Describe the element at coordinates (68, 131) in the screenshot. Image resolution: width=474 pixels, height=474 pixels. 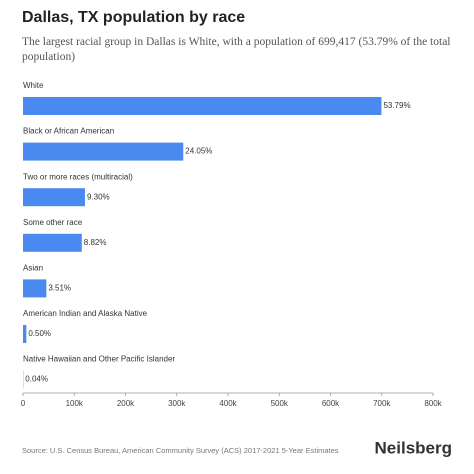
I see `category-label: Black or African American` at that location.